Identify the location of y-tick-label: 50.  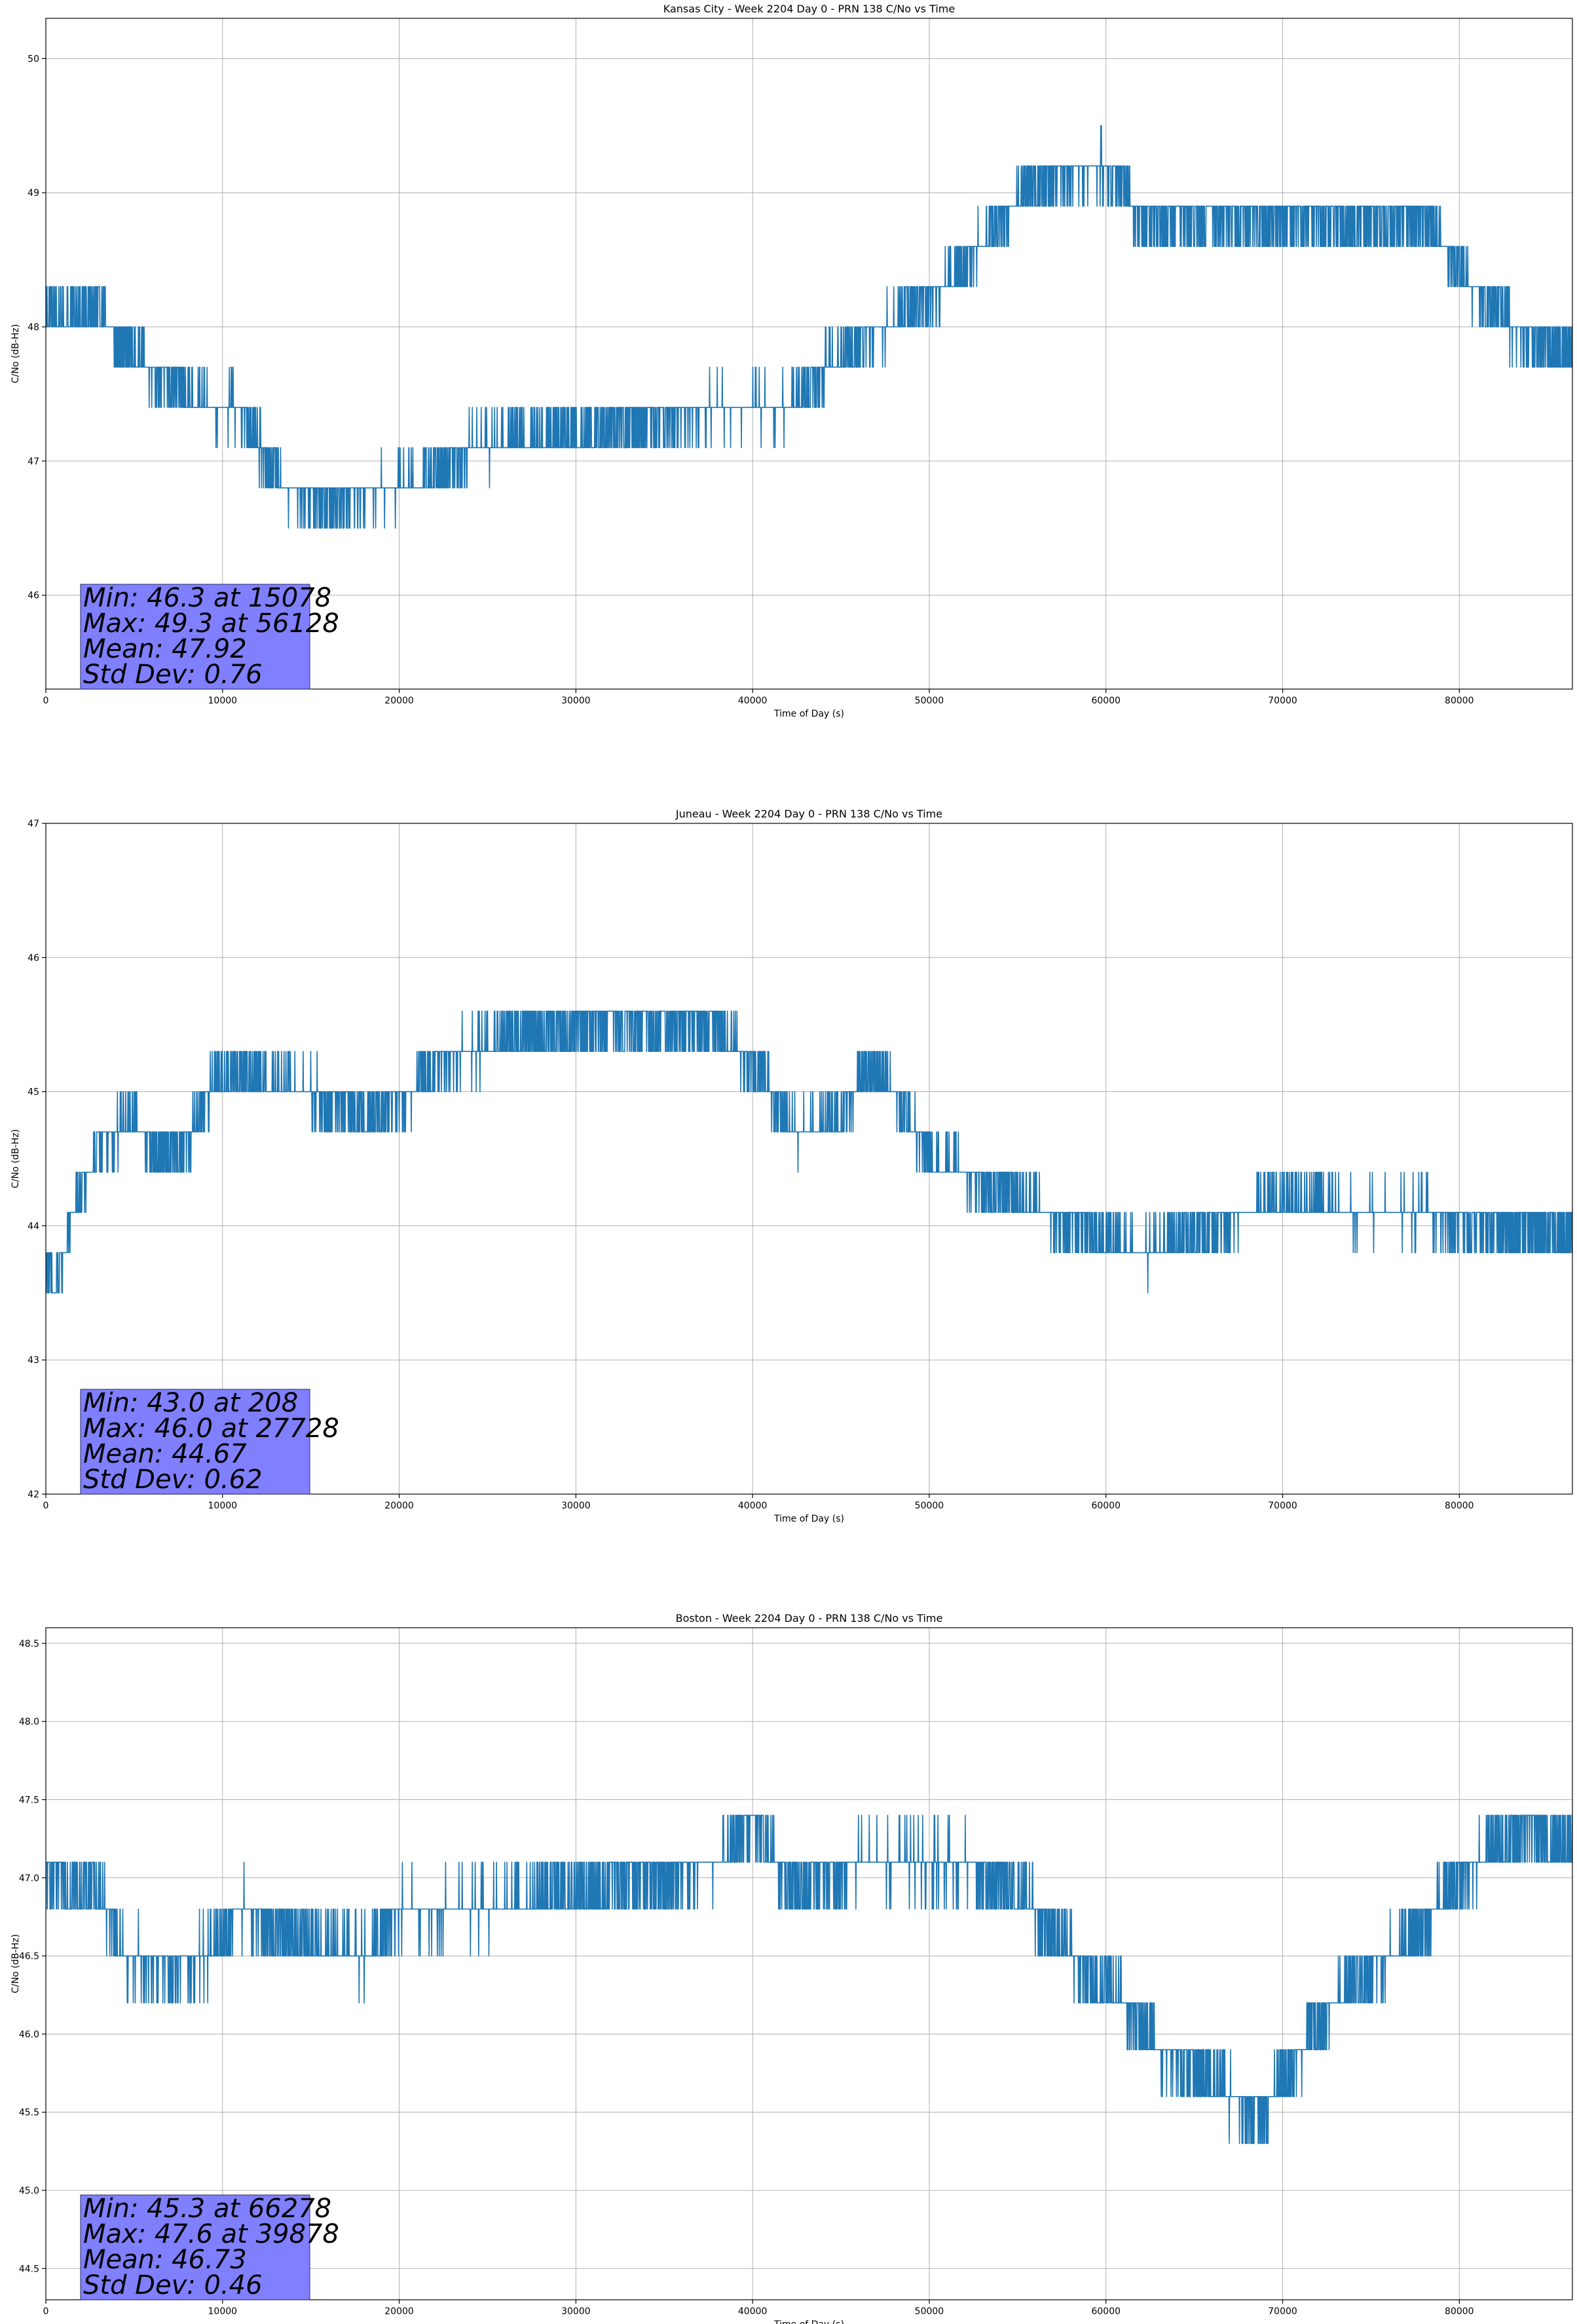
(33, 59).